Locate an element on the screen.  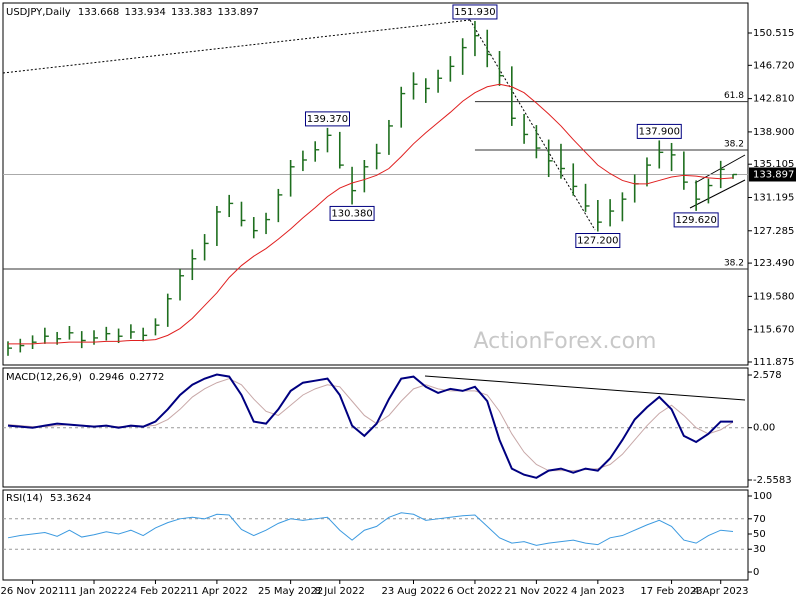
open: 133.668 is located at coordinates (98, 12).